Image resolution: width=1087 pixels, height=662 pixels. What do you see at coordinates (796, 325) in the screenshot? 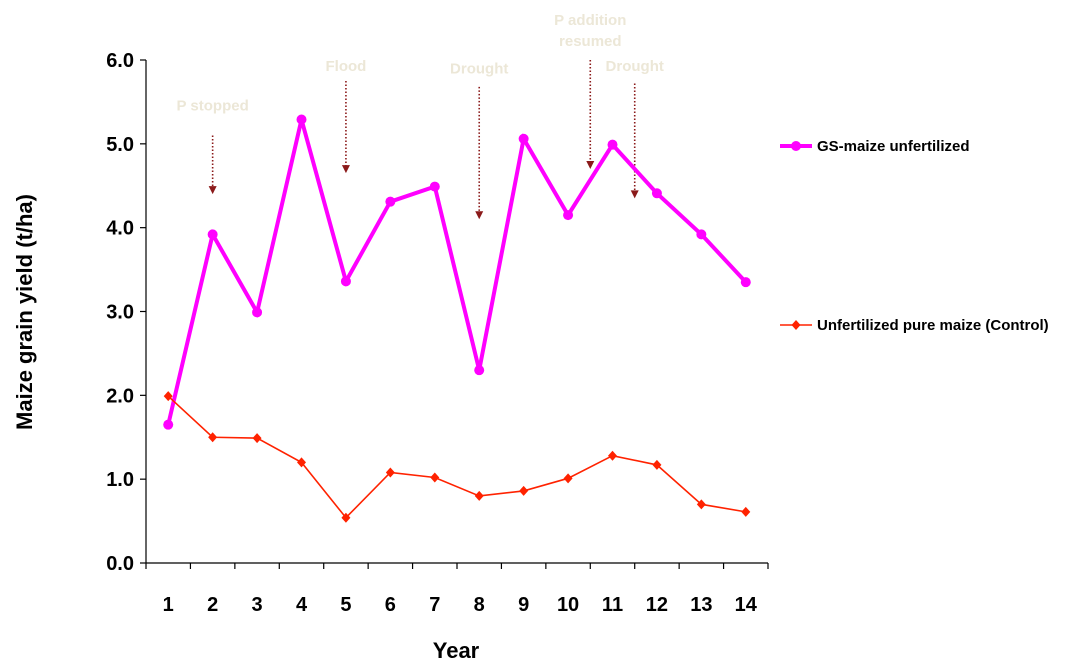
I see `legend-marker-unfertilized-pure-maize-control` at bounding box center [796, 325].